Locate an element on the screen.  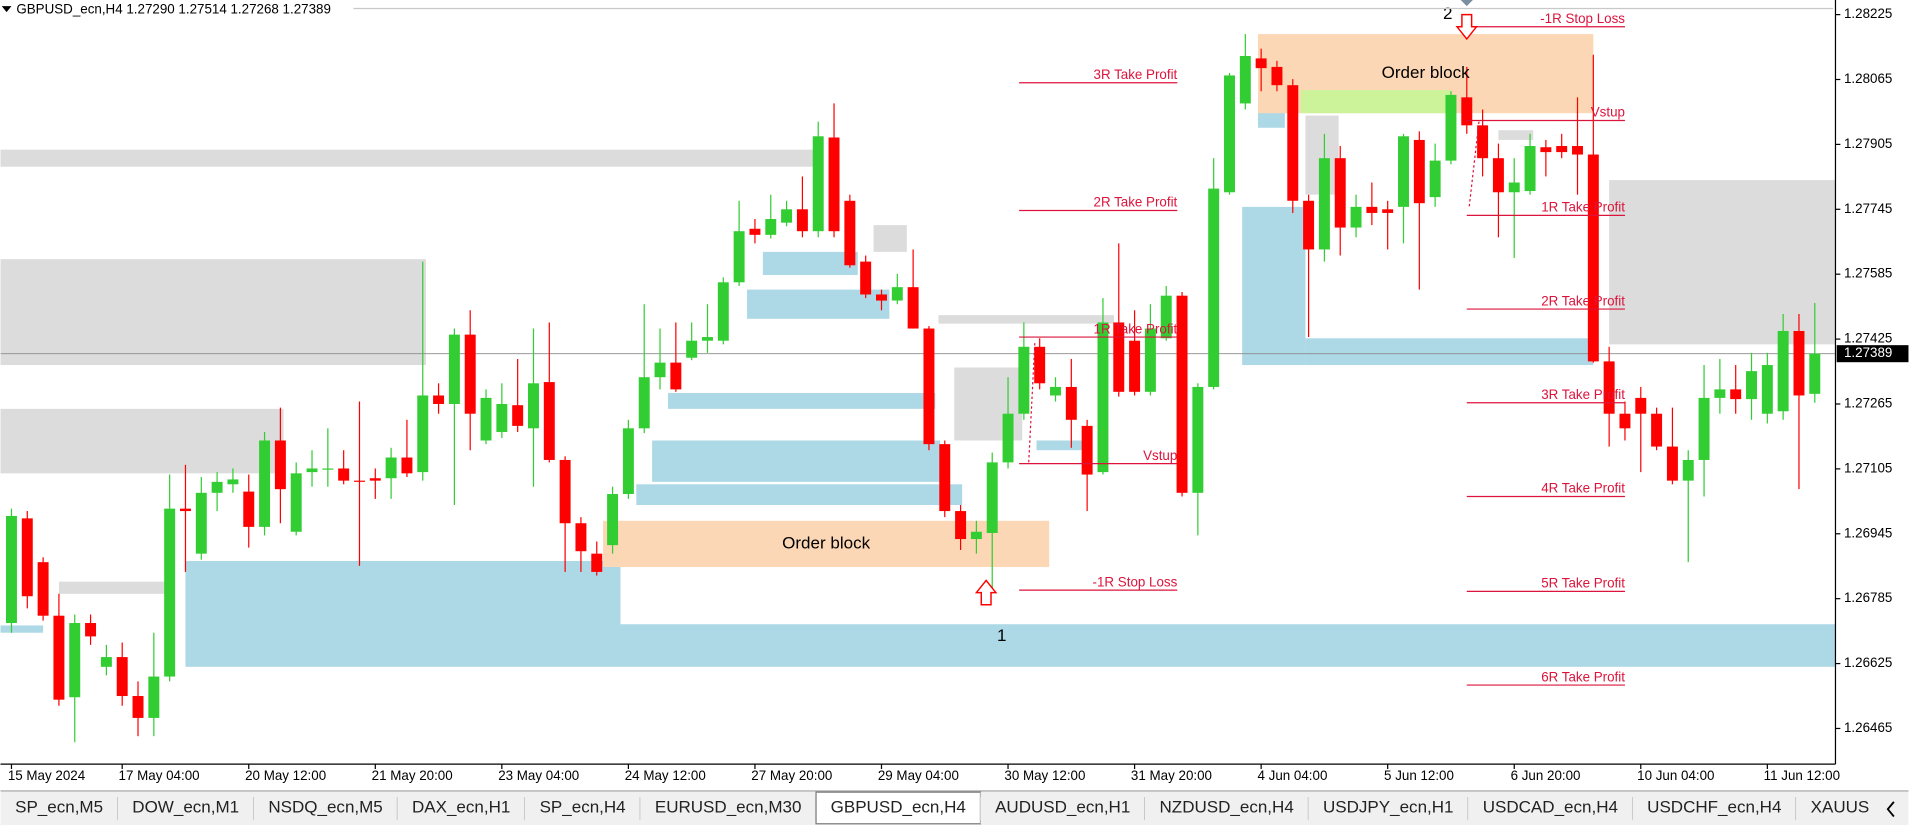
tab-label: GBPUSD_ecn,H4 is located at coordinates (898, 806).